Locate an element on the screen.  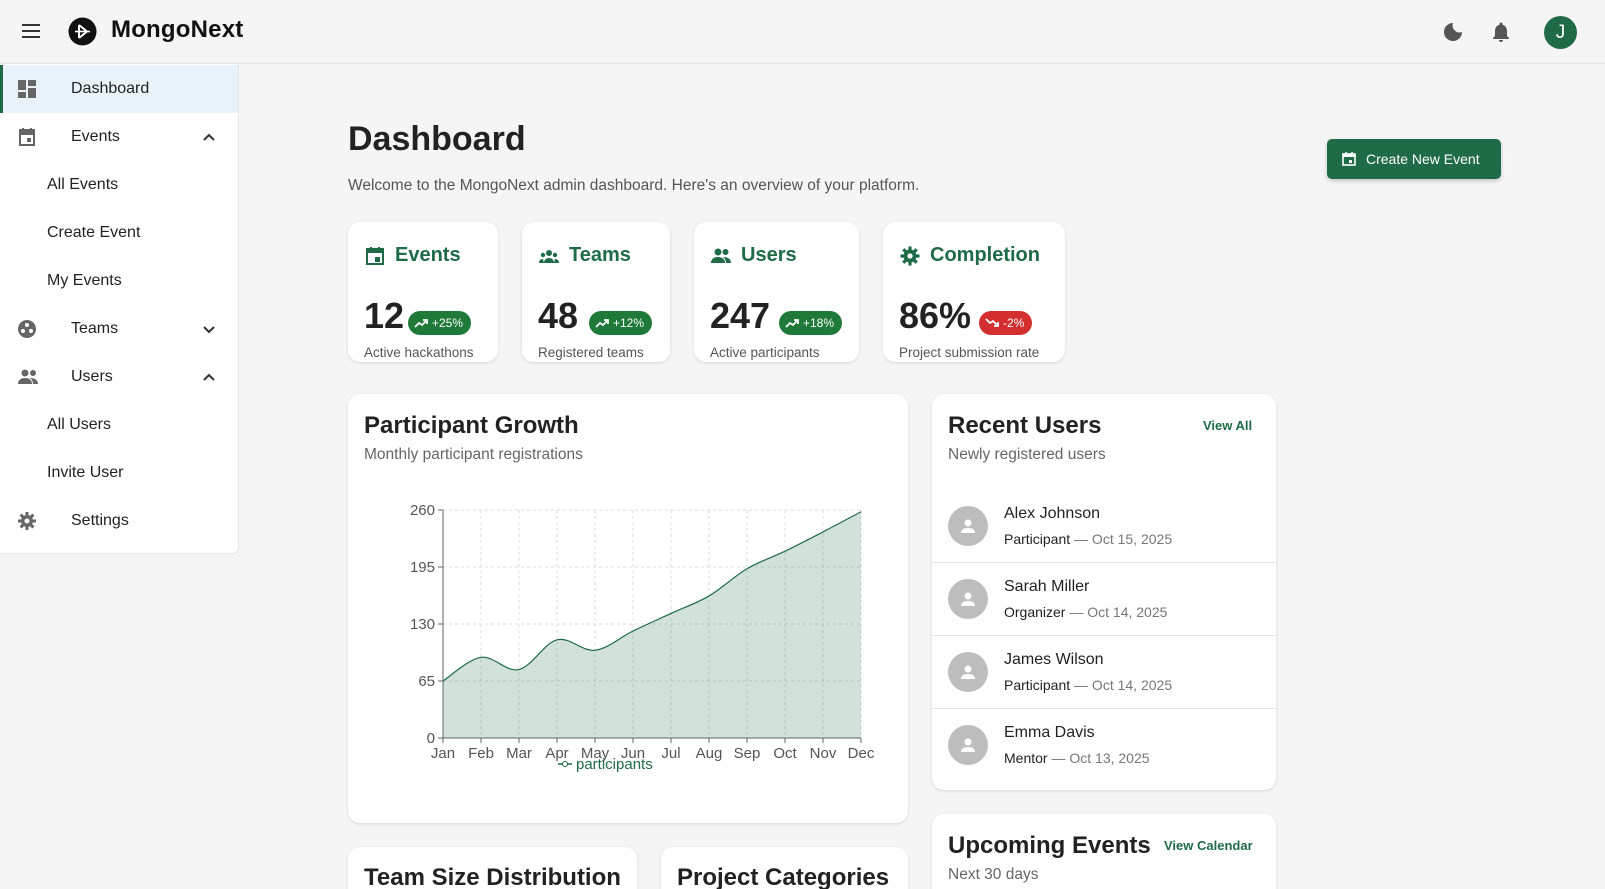
page-title: Dashboard is located at coordinates (437, 139).